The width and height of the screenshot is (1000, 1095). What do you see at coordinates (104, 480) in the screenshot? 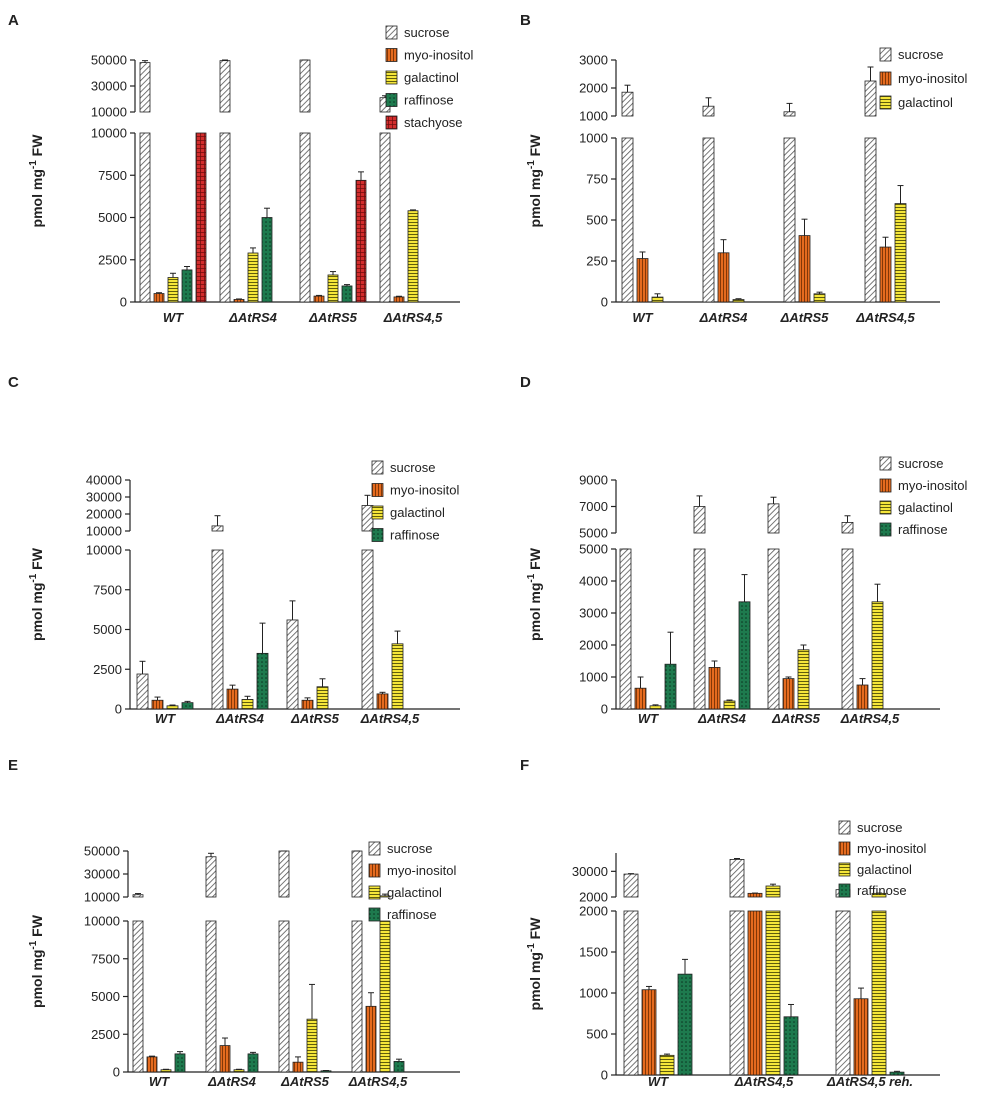
I see `y-tick-label: 40000` at bounding box center [104, 480].